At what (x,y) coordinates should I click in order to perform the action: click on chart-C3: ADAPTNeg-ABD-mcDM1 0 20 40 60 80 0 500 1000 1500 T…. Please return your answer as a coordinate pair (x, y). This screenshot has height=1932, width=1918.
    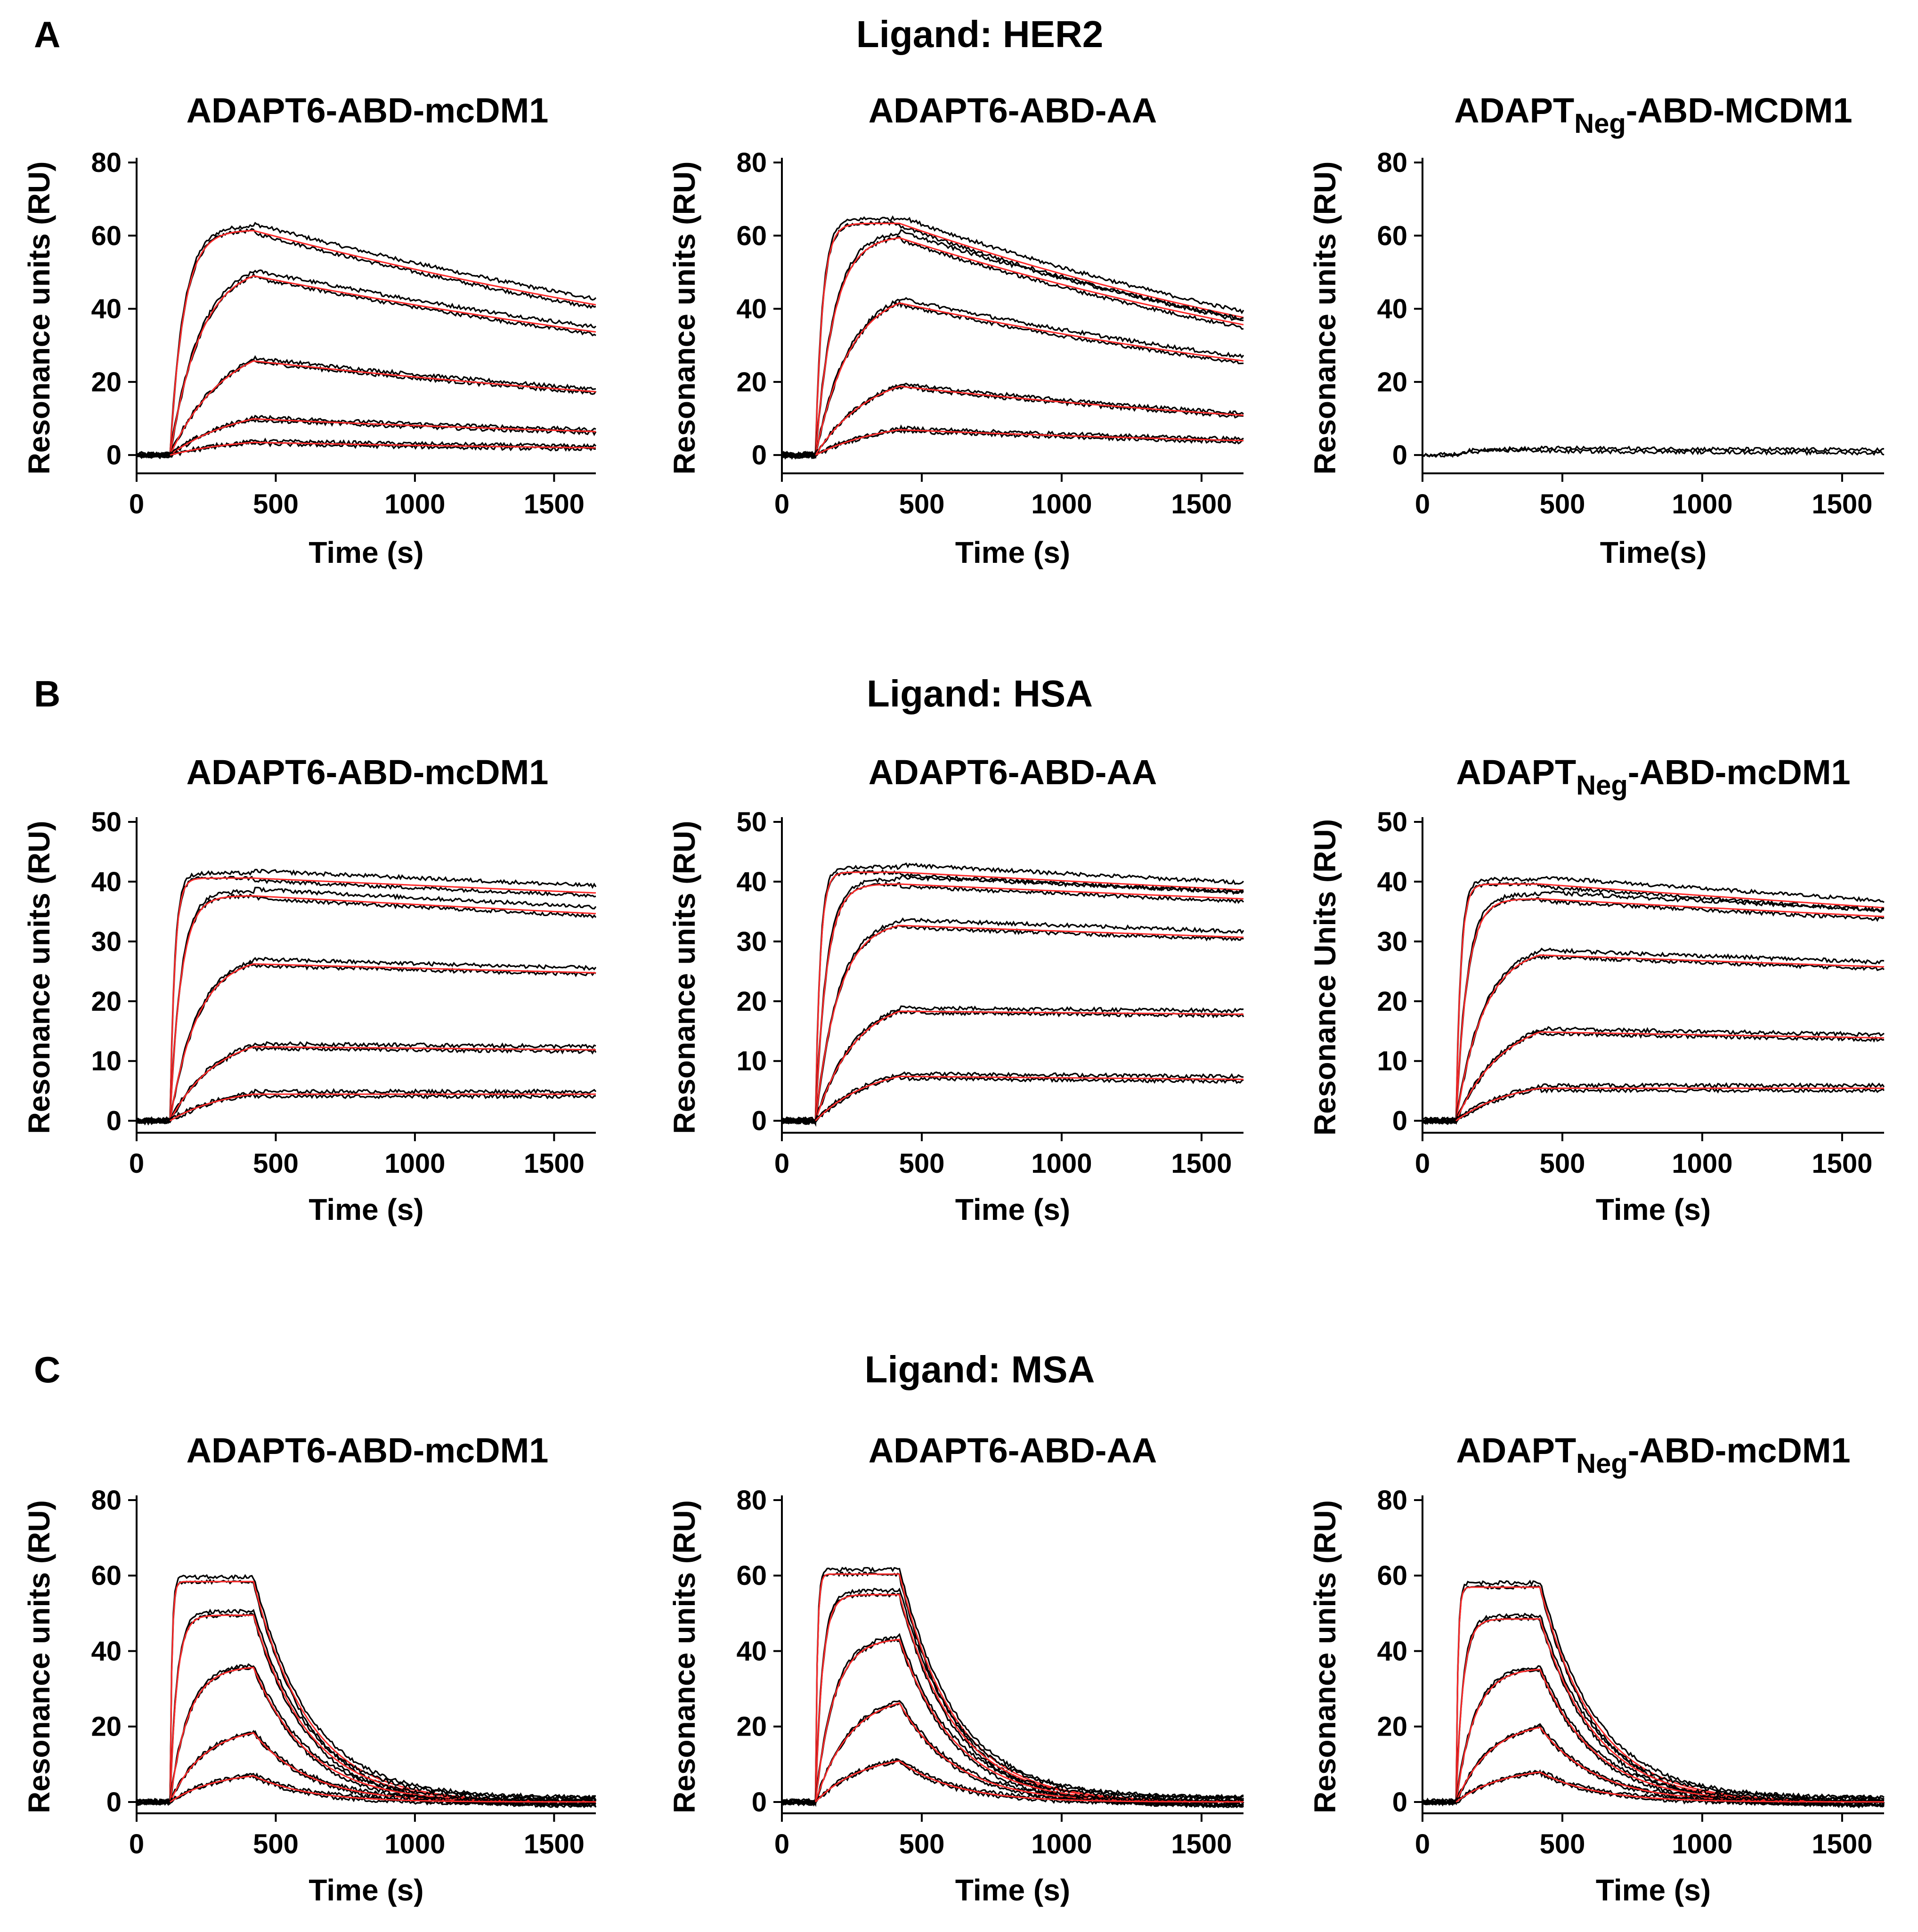
    Looking at the image, I should click on (1597, 1669).